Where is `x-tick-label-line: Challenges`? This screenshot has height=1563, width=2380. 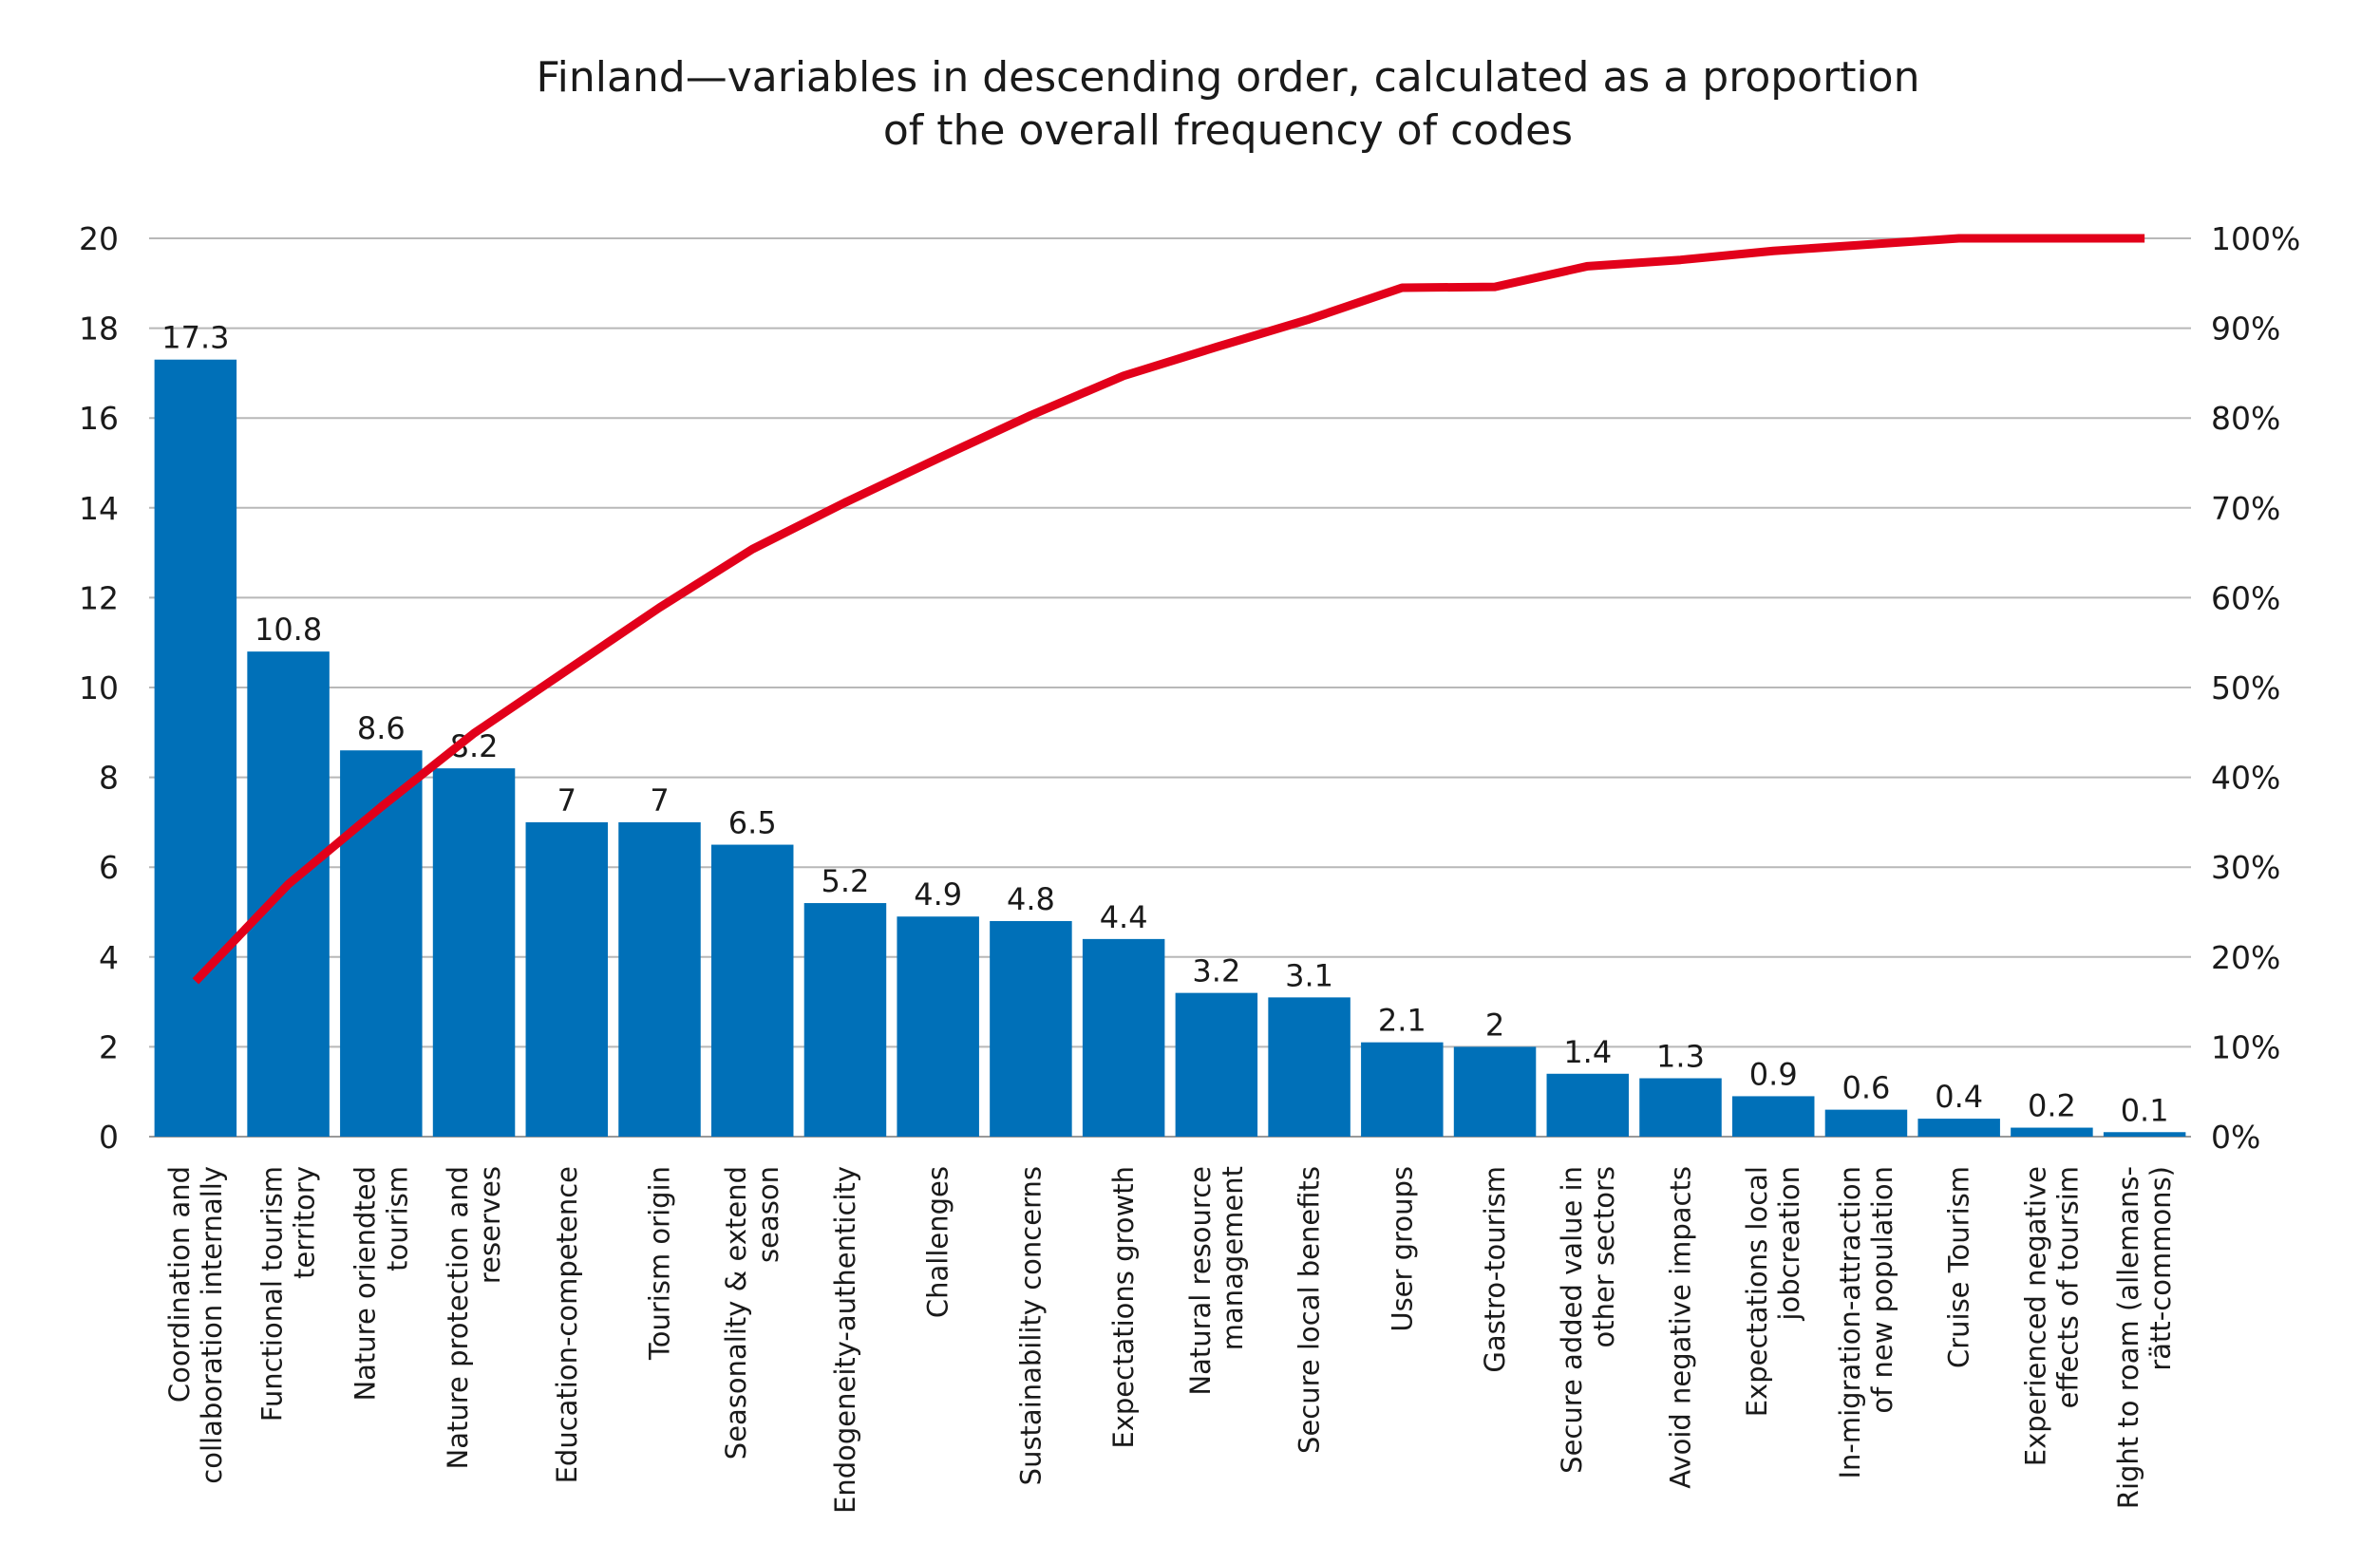
x-tick-label-line: Challenges is located at coordinates (938, 1242).